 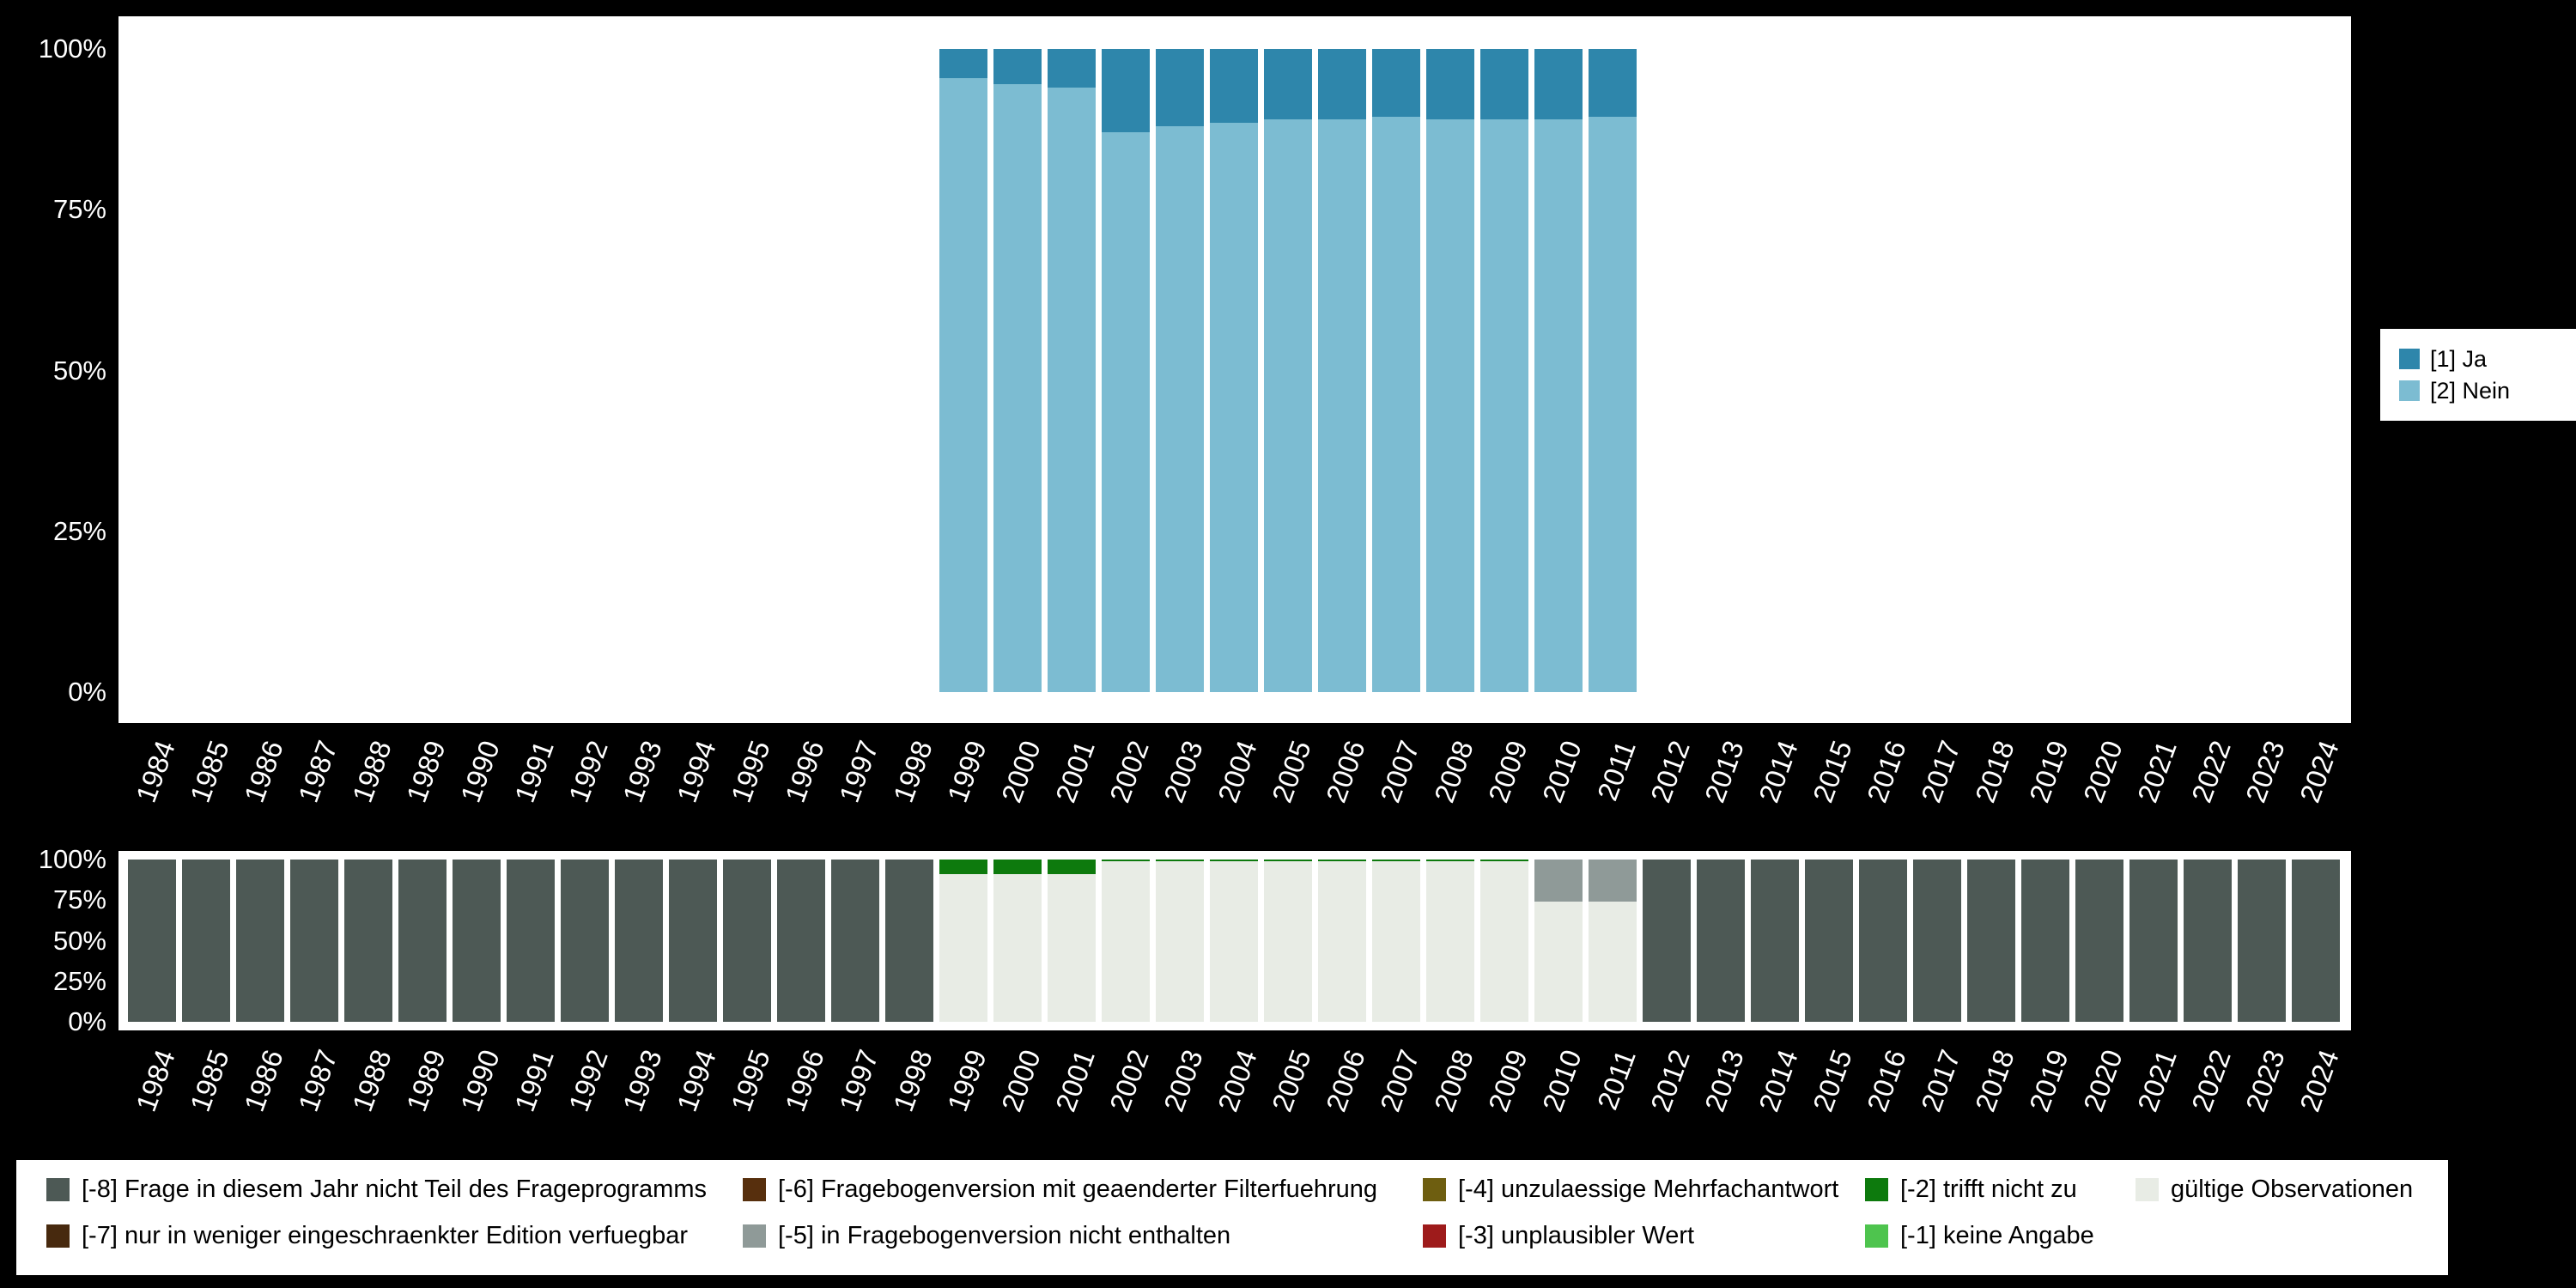 I want to click on missing-codes-chart-panel, so click(x=1235, y=940).